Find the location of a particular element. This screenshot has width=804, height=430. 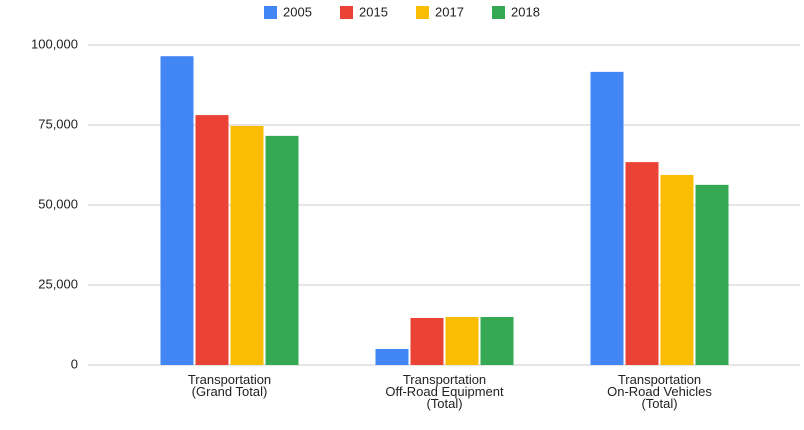

x-tick-label: Transportation On-Road Vehicles (Total) is located at coordinates (659, 391).